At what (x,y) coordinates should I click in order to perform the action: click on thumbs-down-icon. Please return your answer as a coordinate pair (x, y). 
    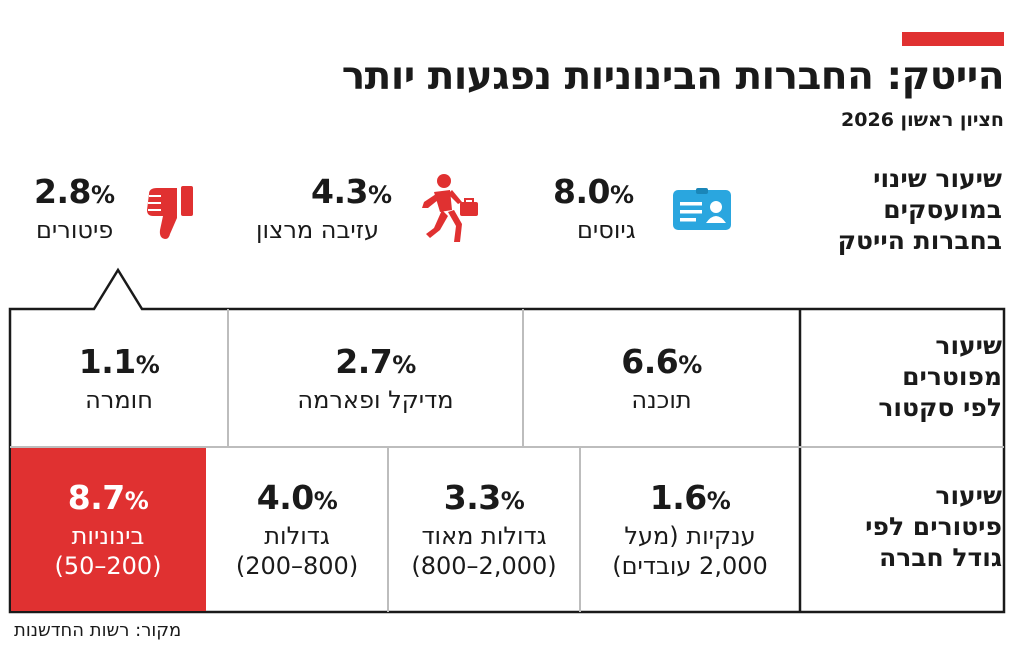
    Looking at the image, I should click on (169, 215).